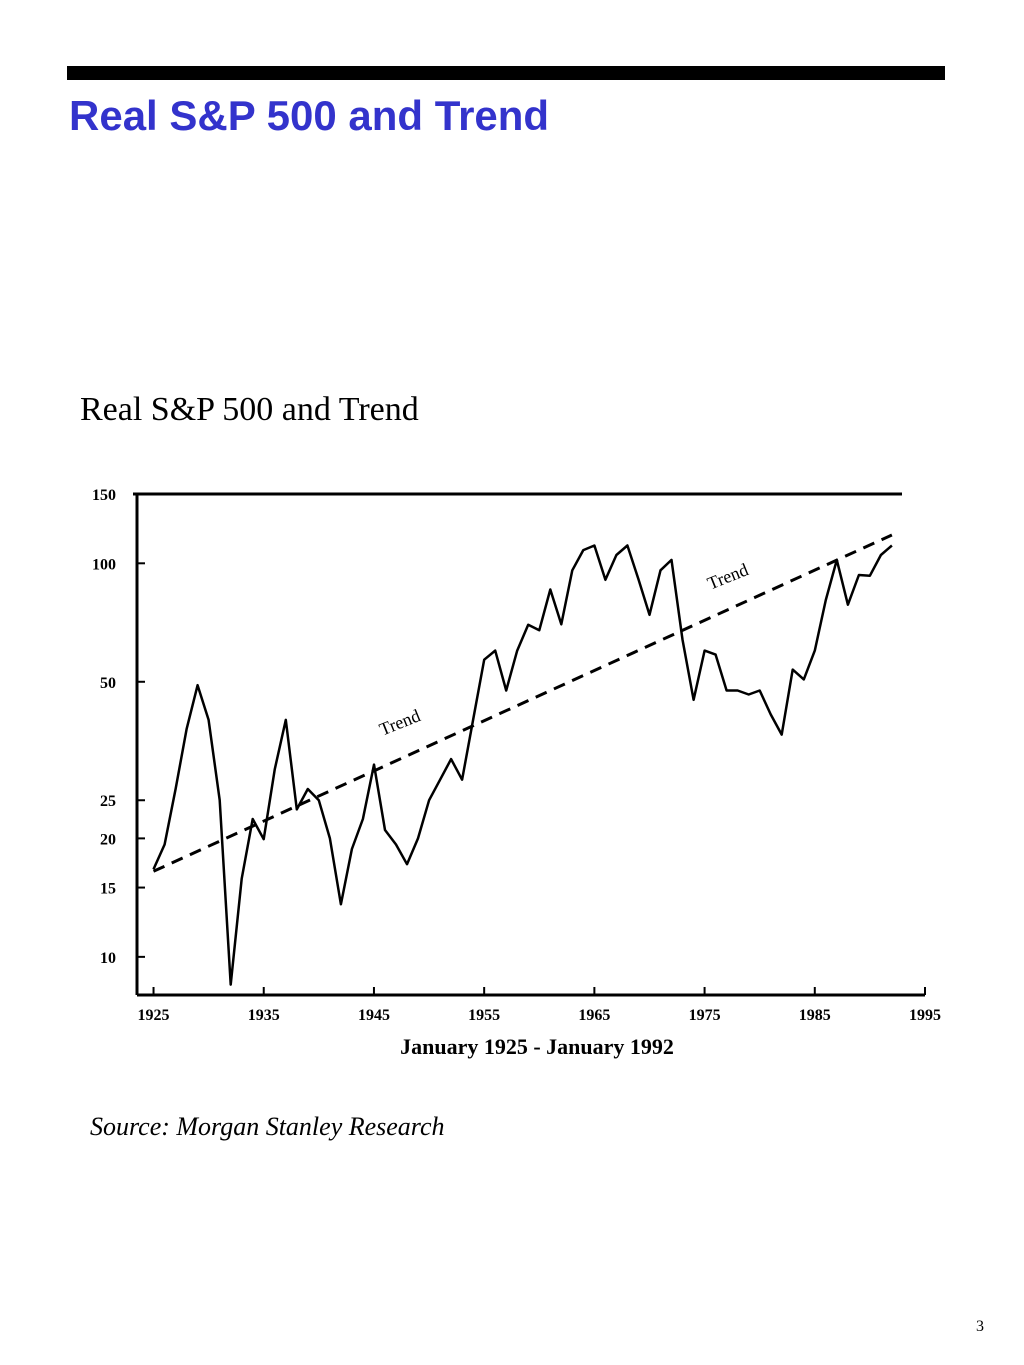  I want to click on chart-title: Real S&P 500 and Trend, so click(249, 409).